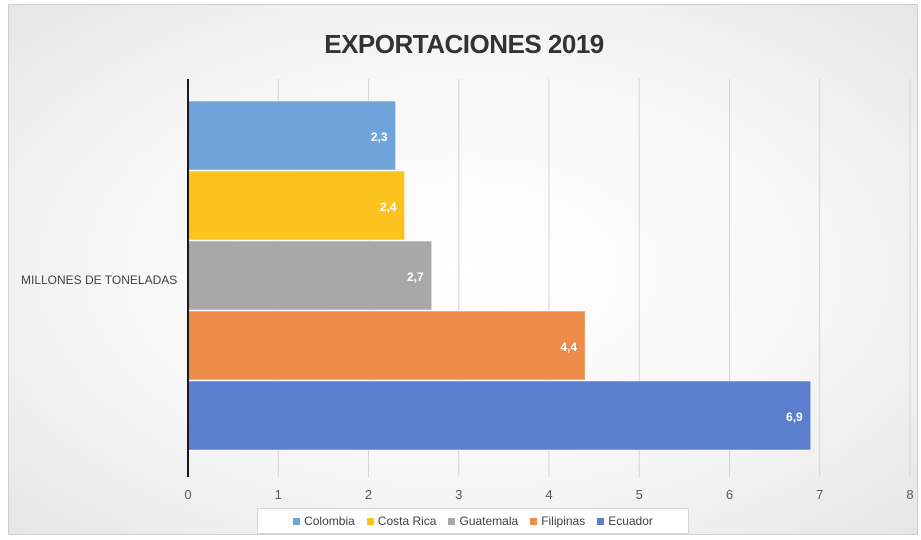 The width and height of the screenshot is (921, 540). I want to click on x-tick-label: 8, so click(909, 494).